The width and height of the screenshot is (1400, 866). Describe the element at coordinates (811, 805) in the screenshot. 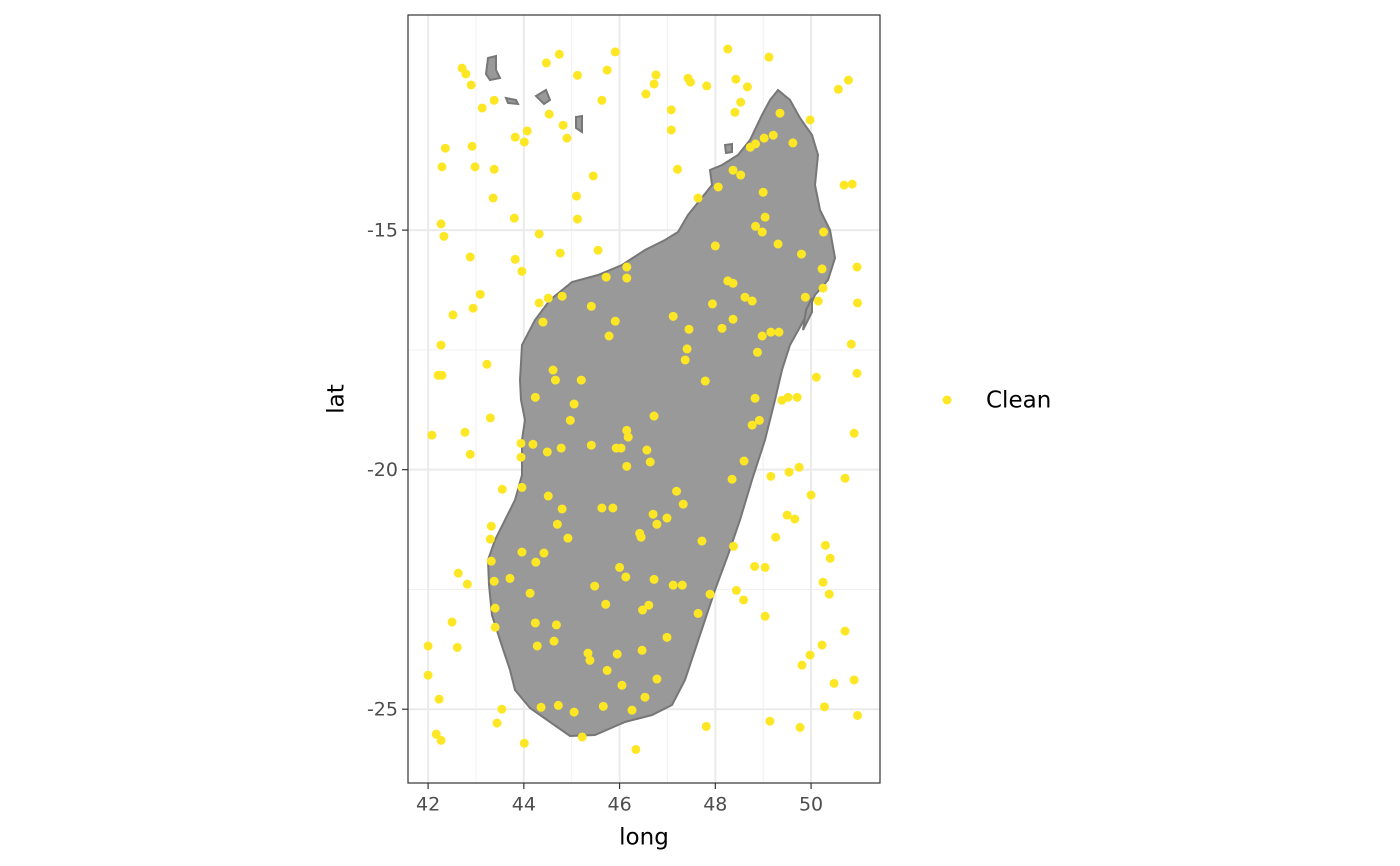

I see `x-tick-label: 50` at that location.